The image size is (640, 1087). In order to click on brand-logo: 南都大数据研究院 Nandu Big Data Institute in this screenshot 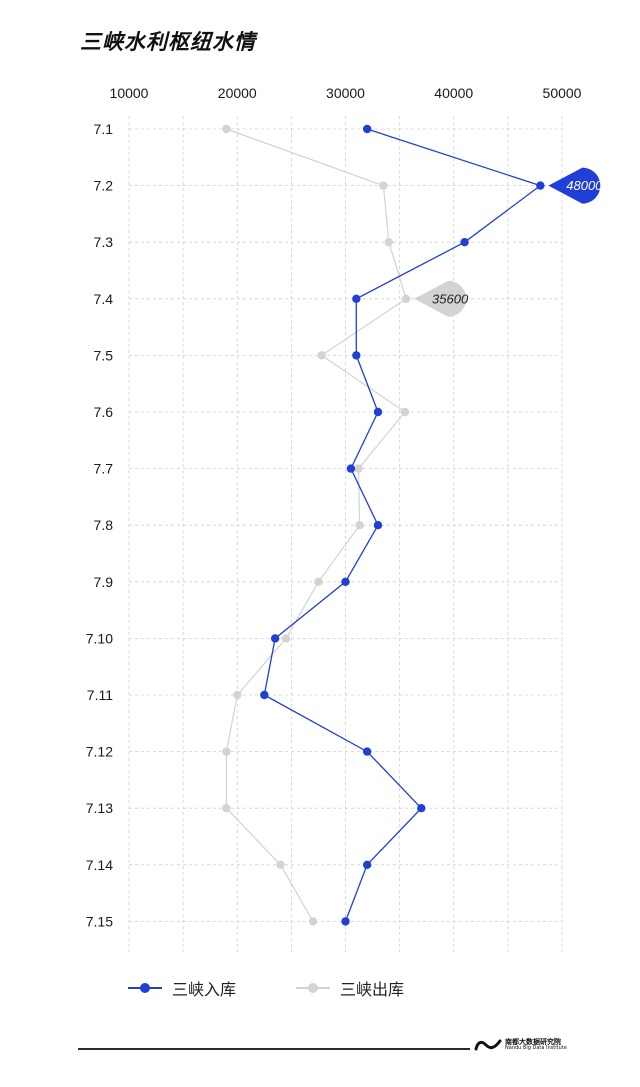, I will do `click(520, 1045)`.